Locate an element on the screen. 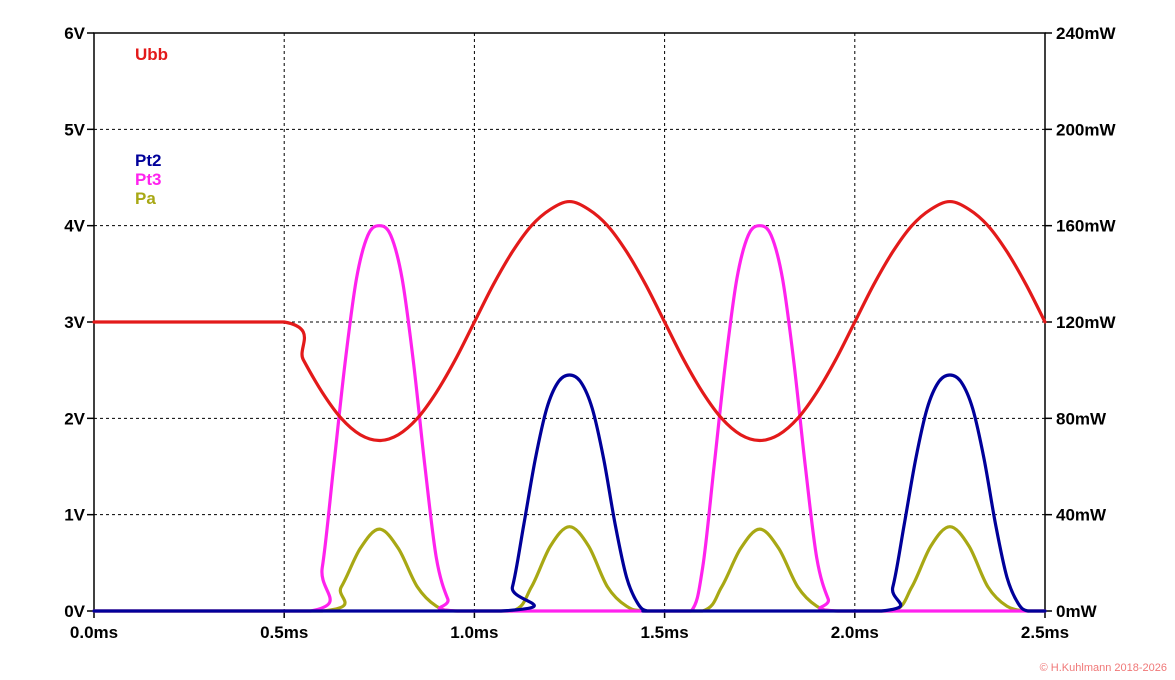  right-tick-label: 200mW is located at coordinates (1086, 129).